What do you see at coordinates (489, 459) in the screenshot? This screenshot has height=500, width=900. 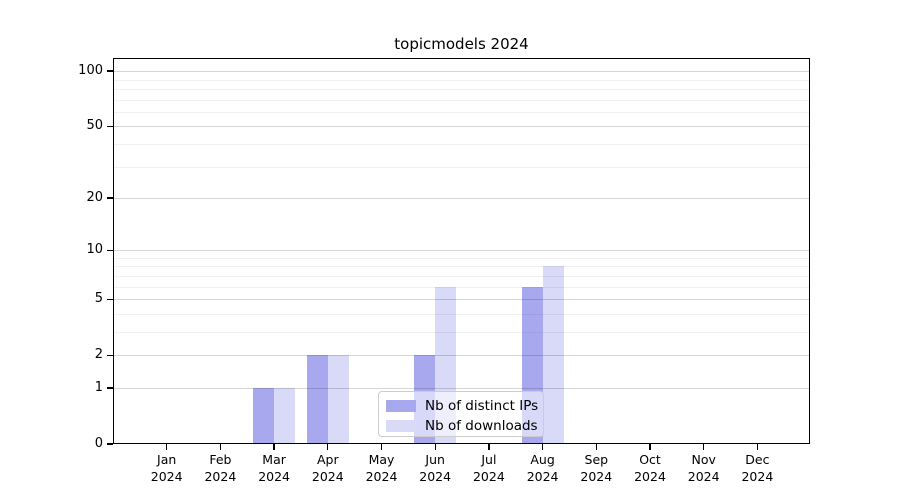 I see `x-tick-month-jul: Jul` at bounding box center [489, 459].